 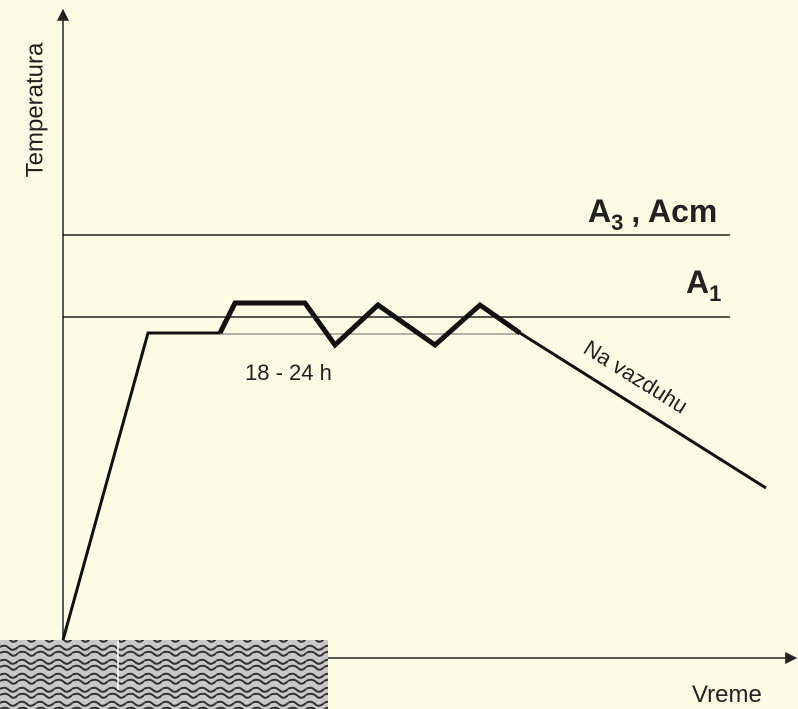 What do you see at coordinates (643, 410) in the screenshot?
I see `cooling-curve` at bounding box center [643, 410].